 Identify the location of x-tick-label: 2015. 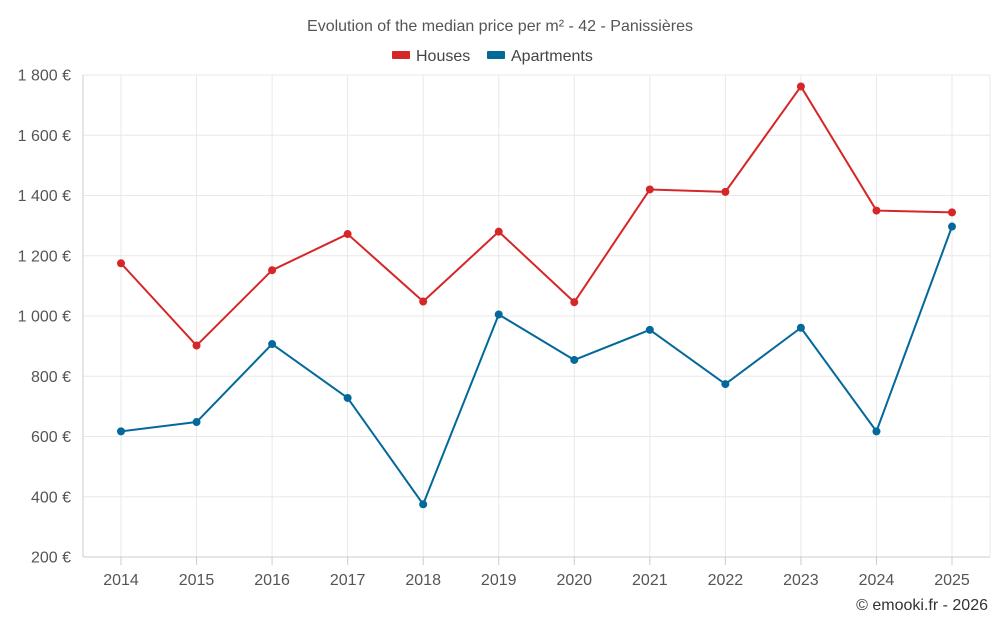
(197, 580).